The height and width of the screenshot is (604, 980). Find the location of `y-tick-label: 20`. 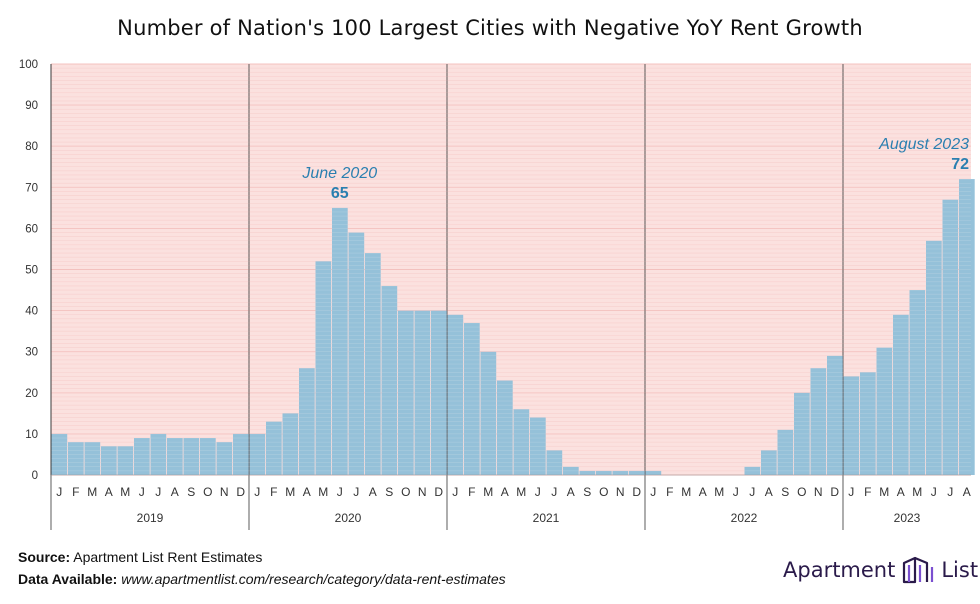

y-tick-label: 20 is located at coordinates (31, 394).